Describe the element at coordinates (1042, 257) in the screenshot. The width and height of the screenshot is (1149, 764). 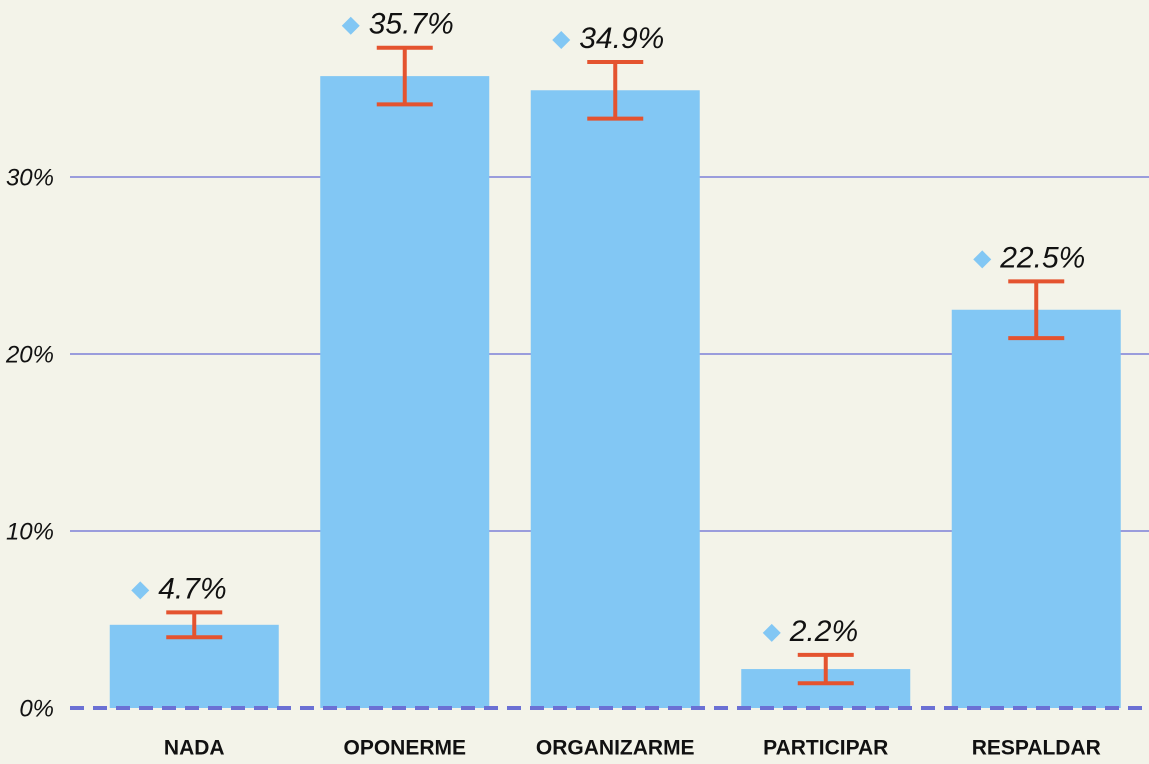
I see `value-label: 22.5%` at that location.